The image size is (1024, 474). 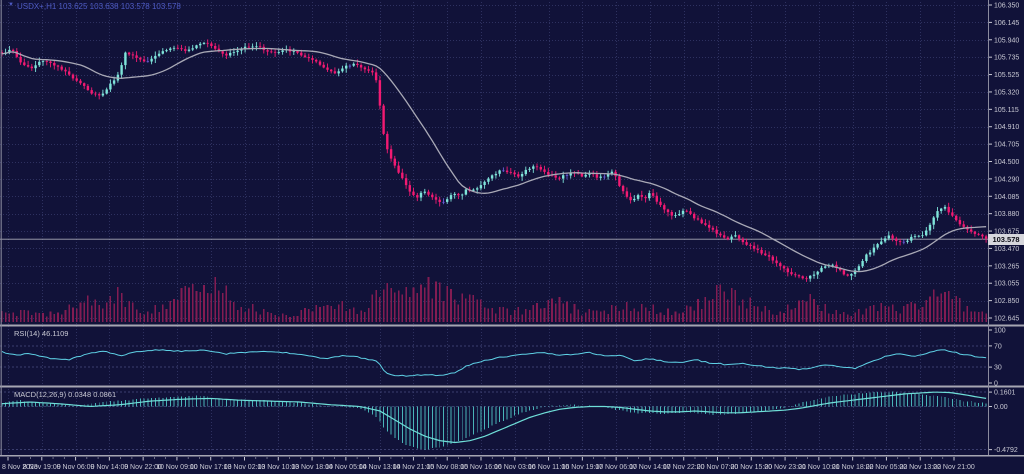 I want to click on macd-axis-label: 0.00, so click(x=1001, y=407).